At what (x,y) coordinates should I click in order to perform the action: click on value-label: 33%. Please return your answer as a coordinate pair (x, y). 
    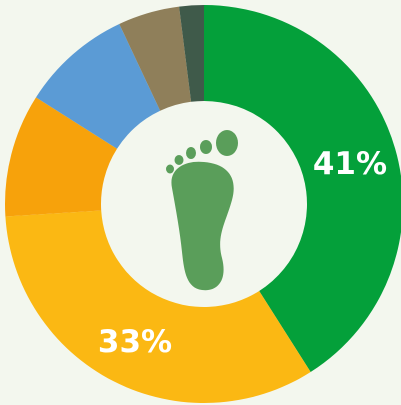
    Looking at the image, I should click on (135, 342).